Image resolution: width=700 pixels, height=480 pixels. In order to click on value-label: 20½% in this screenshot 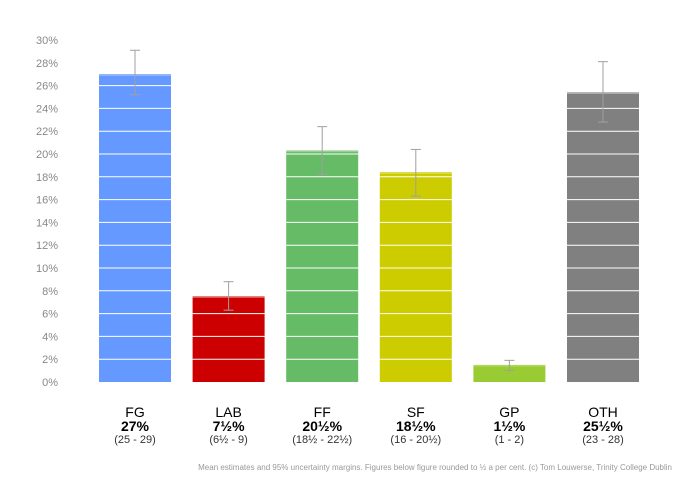, I will do `click(322, 426)`.